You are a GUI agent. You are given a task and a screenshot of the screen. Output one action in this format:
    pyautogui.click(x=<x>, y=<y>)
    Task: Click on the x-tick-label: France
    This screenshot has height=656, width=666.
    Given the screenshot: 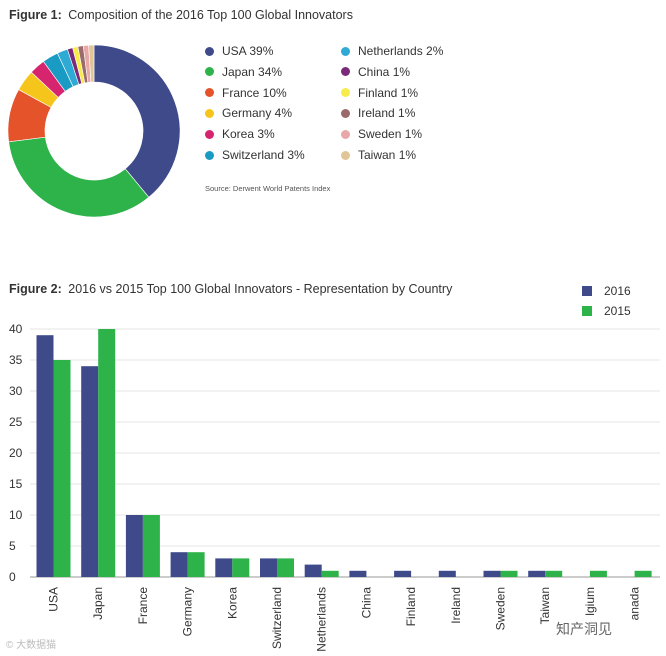 What is the action you would take?
    pyautogui.click(x=143, y=606)
    